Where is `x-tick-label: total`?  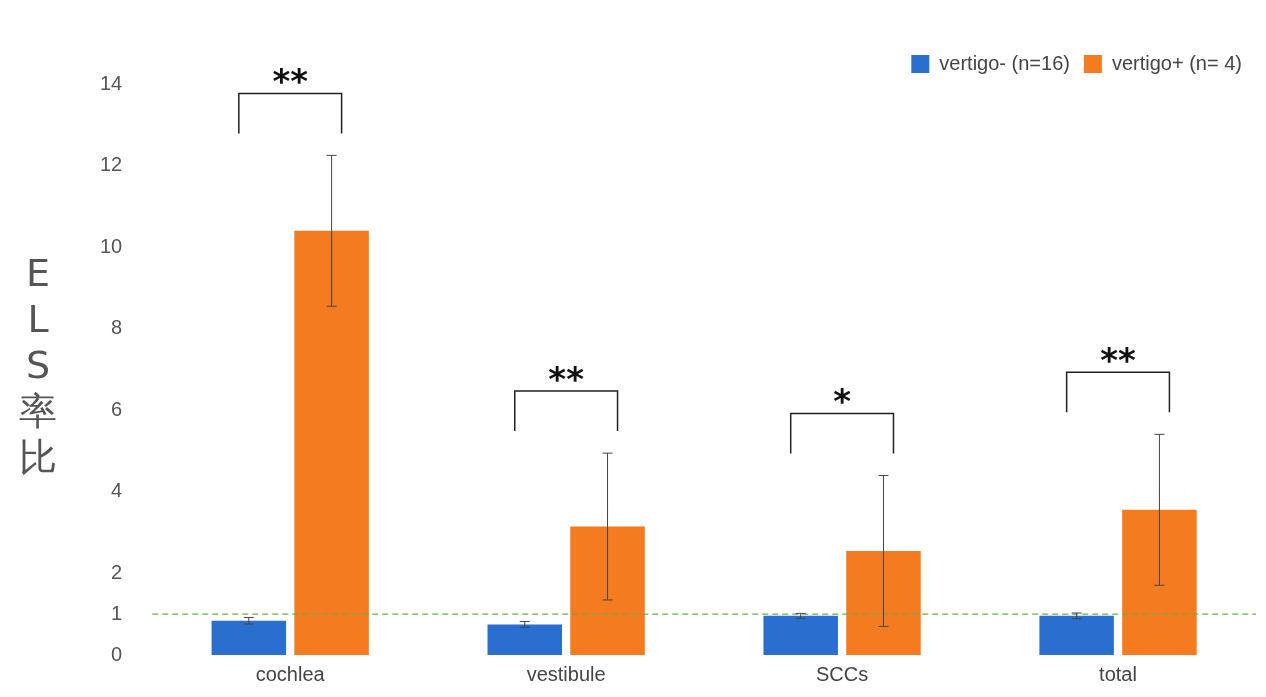 x-tick-label: total is located at coordinates (1118, 673).